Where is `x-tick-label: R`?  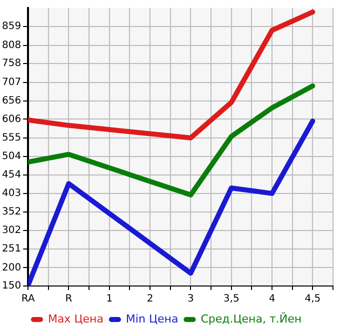
x-tick-label: R is located at coordinates (68, 299).